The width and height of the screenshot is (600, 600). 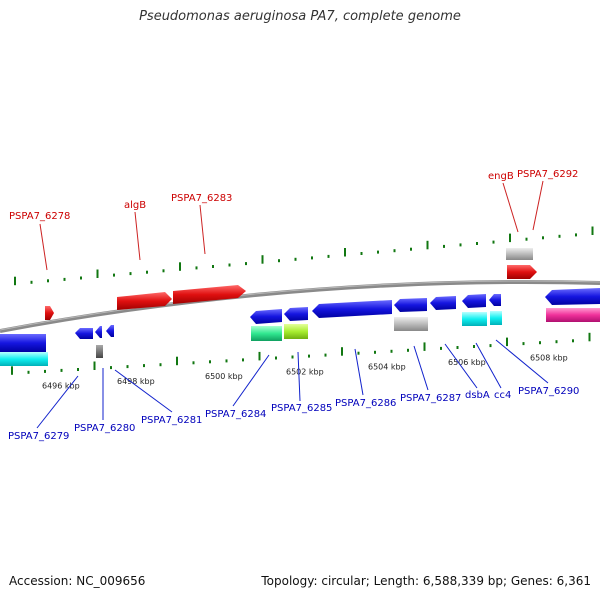 What do you see at coordinates (39, 216) in the screenshot?
I see `gene-label-pspa7-6278: PSPA7_6278` at bounding box center [39, 216].